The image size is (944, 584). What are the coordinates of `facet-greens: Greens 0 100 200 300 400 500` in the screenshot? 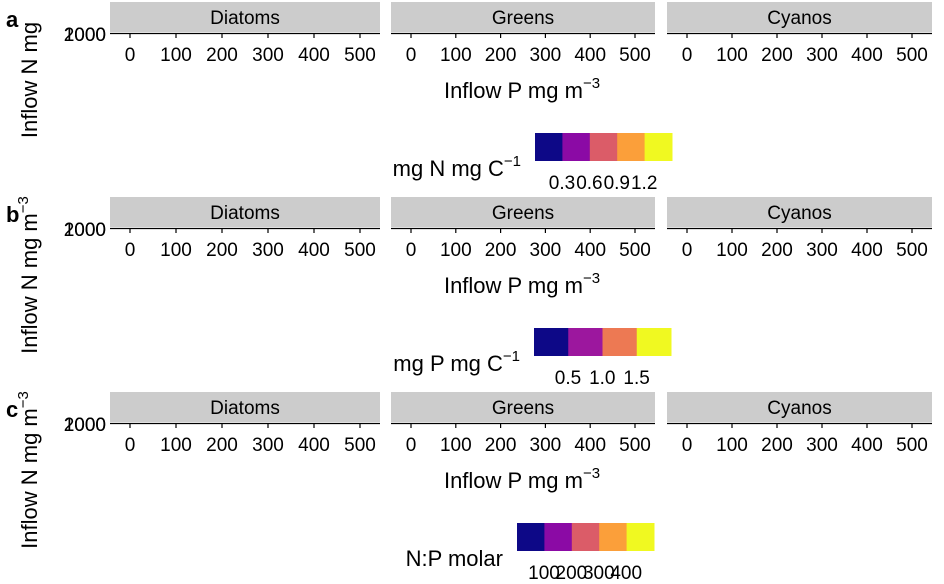 It's located at (523, 229).